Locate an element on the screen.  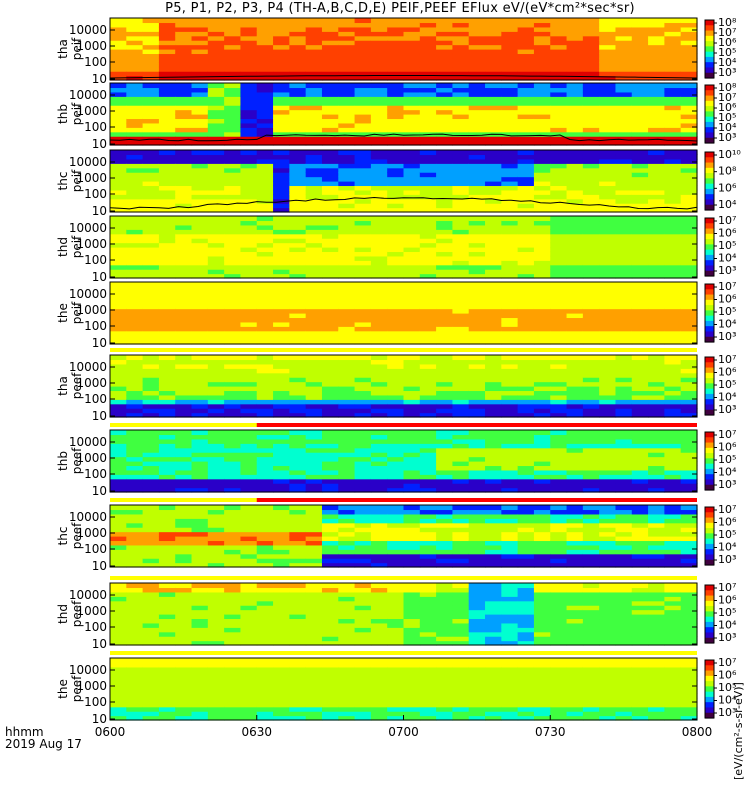
colorbar-tick-label: 10³ is located at coordinates (727, 336).